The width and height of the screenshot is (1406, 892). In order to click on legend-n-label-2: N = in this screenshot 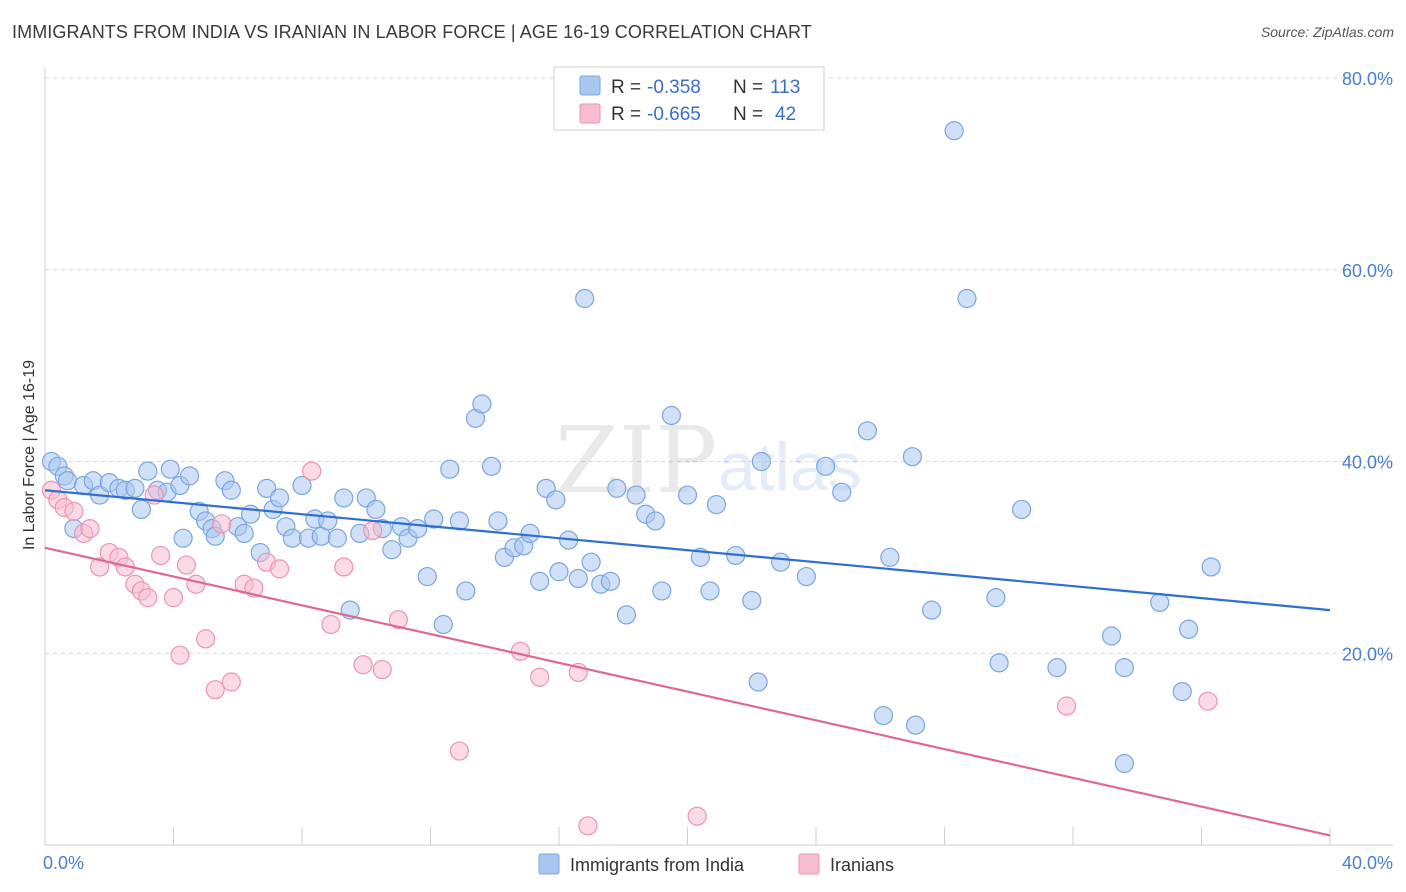, I will do `click(748, 114)`.